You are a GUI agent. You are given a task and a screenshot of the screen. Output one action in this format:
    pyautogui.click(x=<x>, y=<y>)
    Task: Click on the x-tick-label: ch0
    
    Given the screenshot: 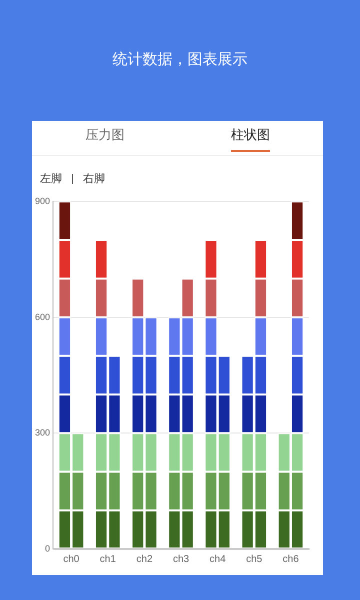 What is the action you would take?
    pyautogui.click(x=71, y=559)
    